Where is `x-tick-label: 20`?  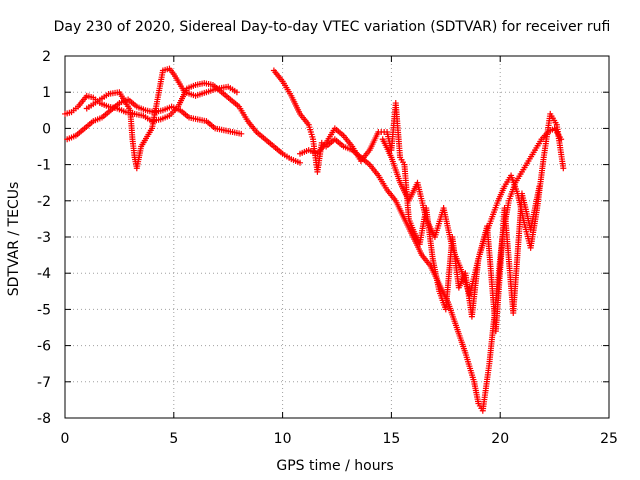
x-tick-label: 20 is located at coordinates (500, 439).